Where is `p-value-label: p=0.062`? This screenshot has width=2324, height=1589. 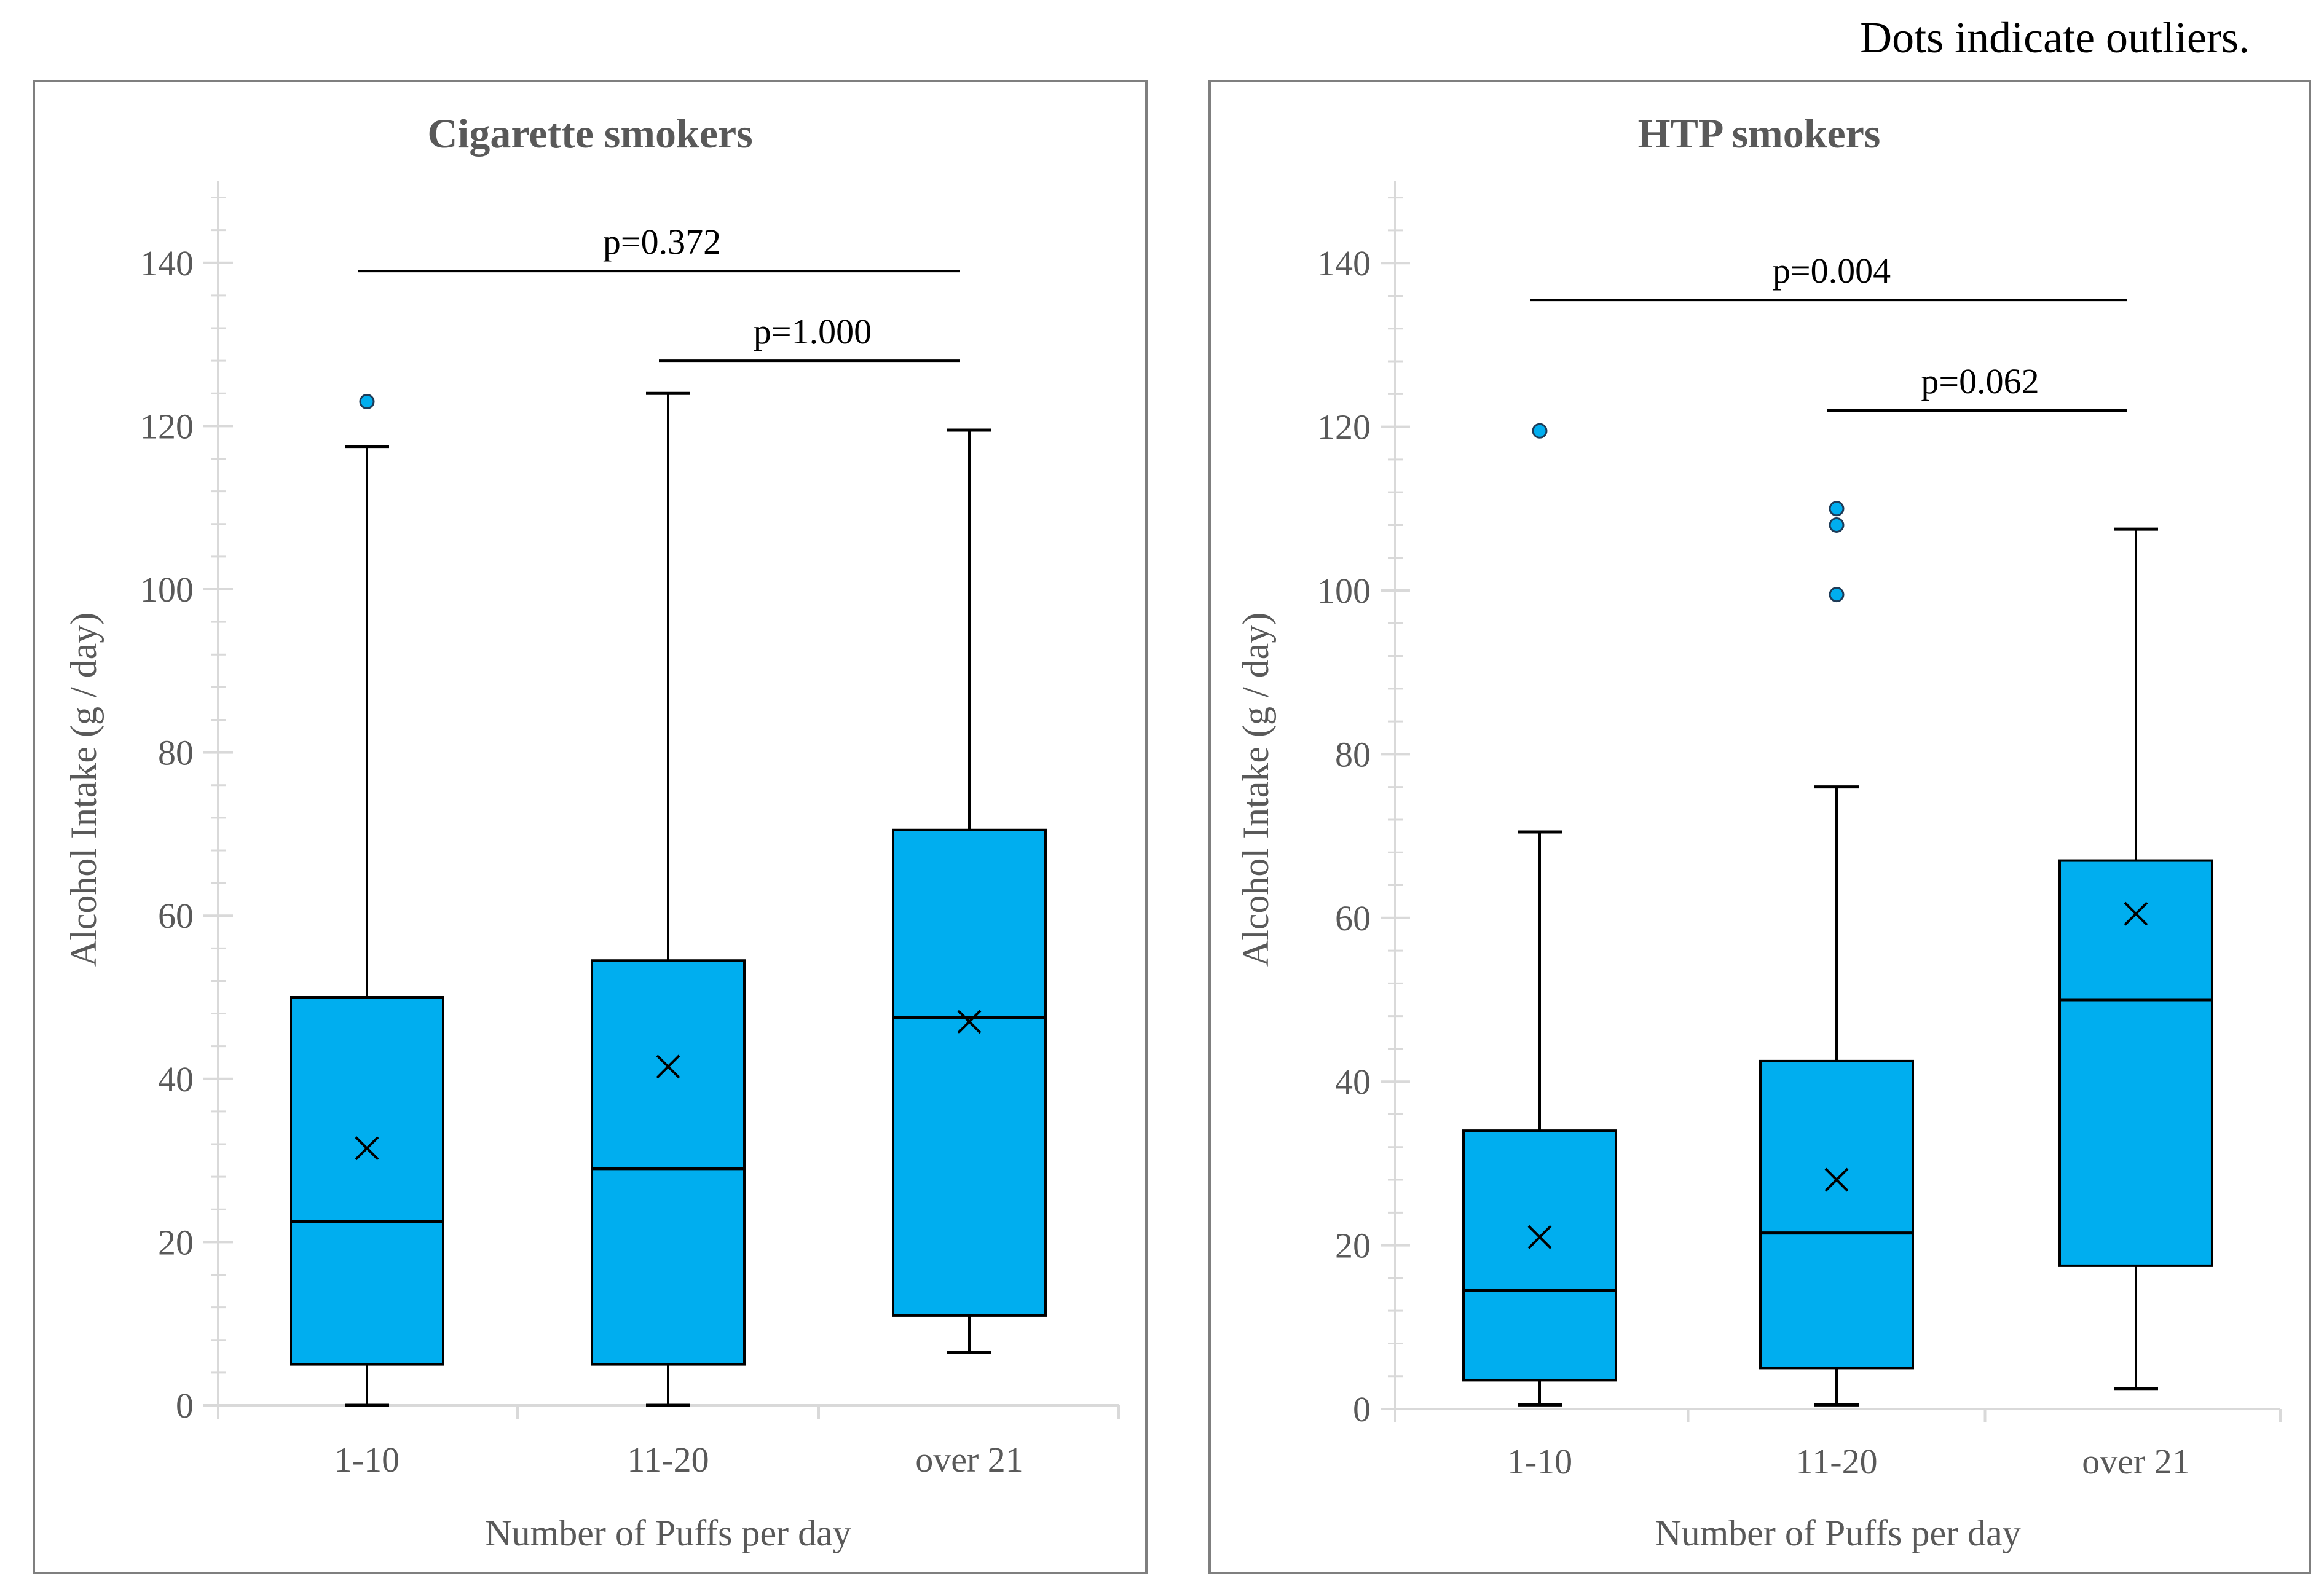
p-value-label: p=0.062 is located at coordinates (1980, 381).